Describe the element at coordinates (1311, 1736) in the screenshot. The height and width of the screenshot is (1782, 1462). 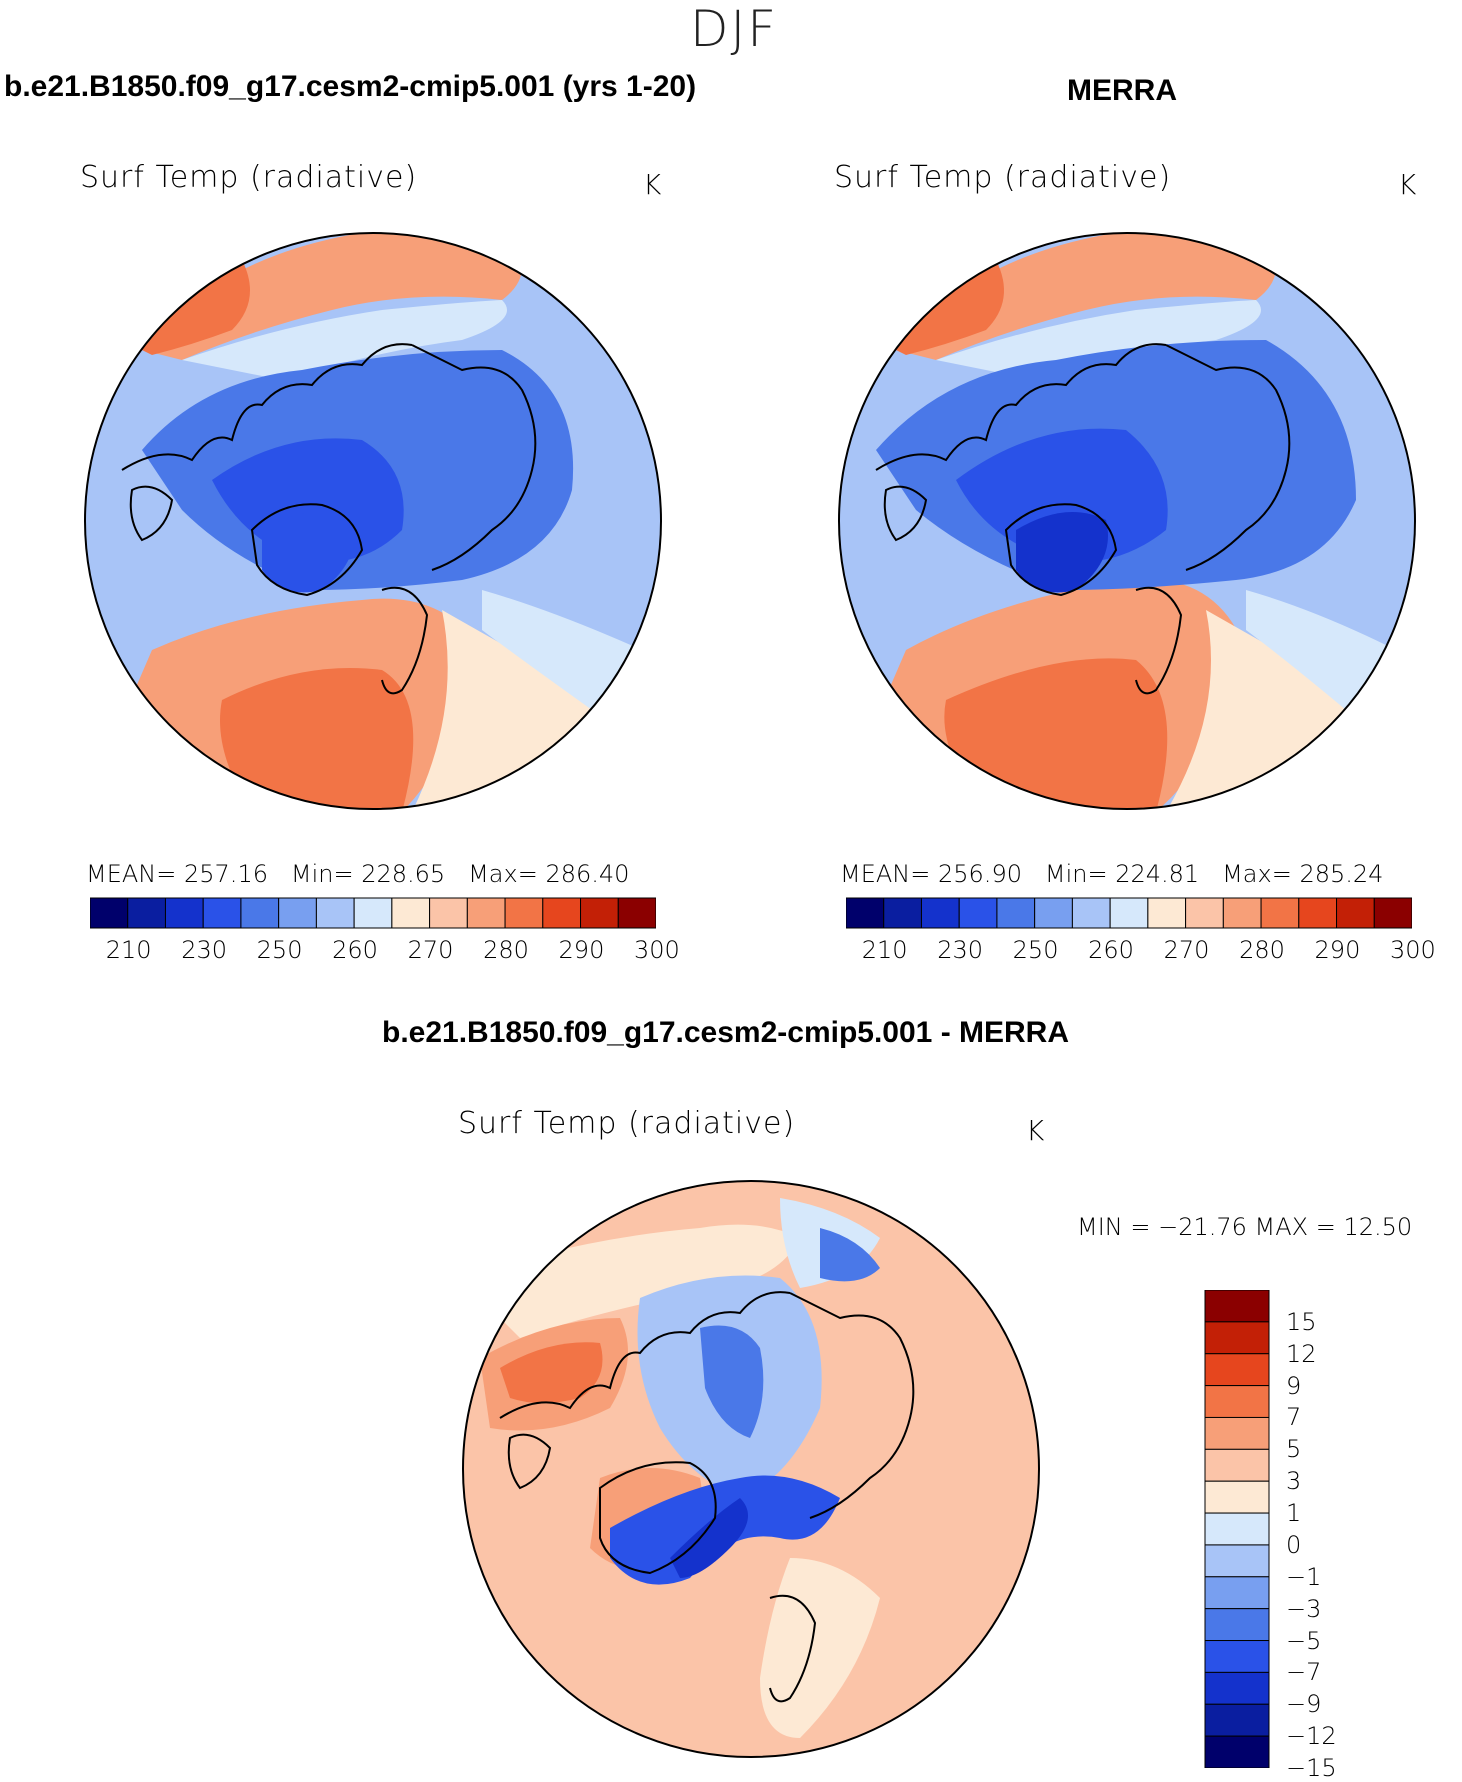
I see `colorbar-tick-label: −12` at that location.